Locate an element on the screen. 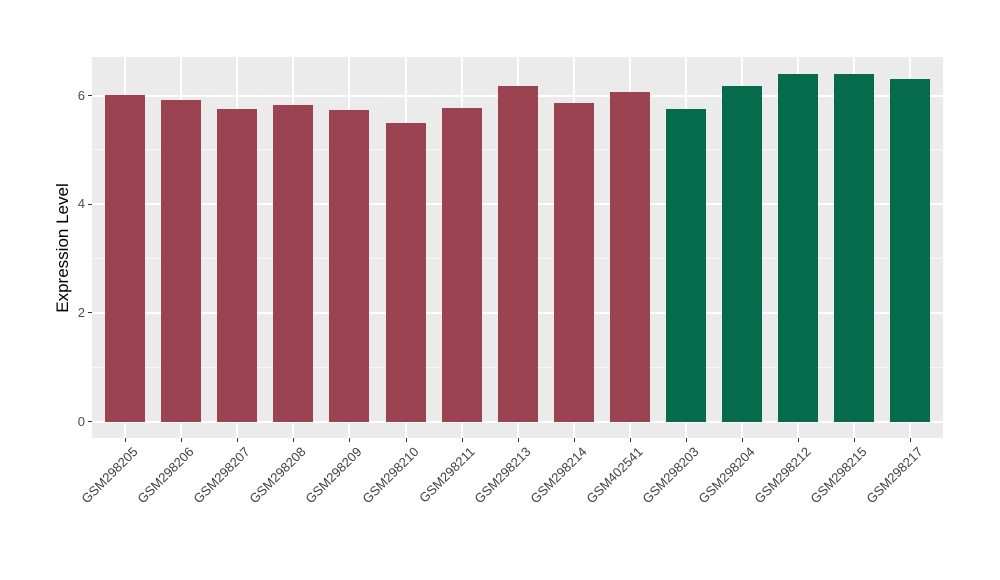 This screenshot has height=580, width=1000. bar-GSM298209 is located at coordinates (349, 266).